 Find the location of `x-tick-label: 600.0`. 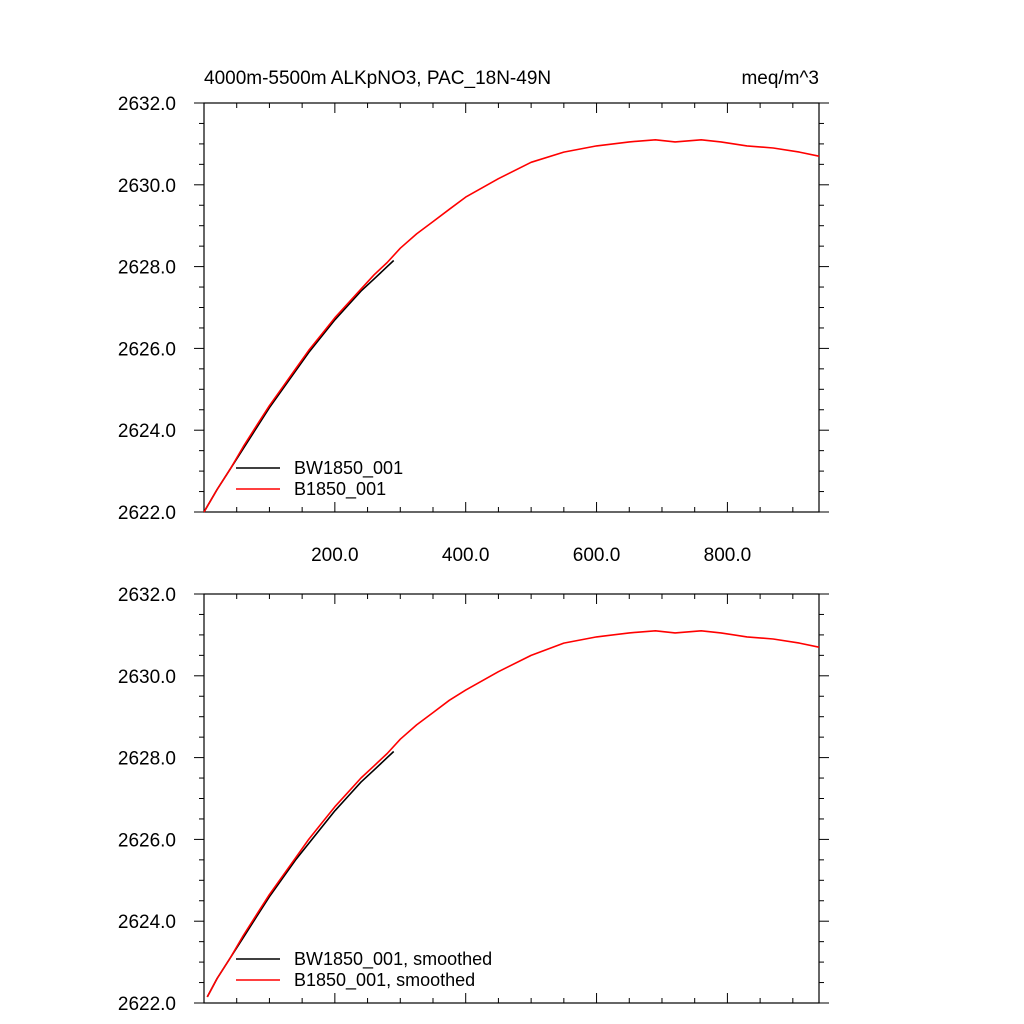

x-tick-label: 600.0 is located at coordinates (597, 555).